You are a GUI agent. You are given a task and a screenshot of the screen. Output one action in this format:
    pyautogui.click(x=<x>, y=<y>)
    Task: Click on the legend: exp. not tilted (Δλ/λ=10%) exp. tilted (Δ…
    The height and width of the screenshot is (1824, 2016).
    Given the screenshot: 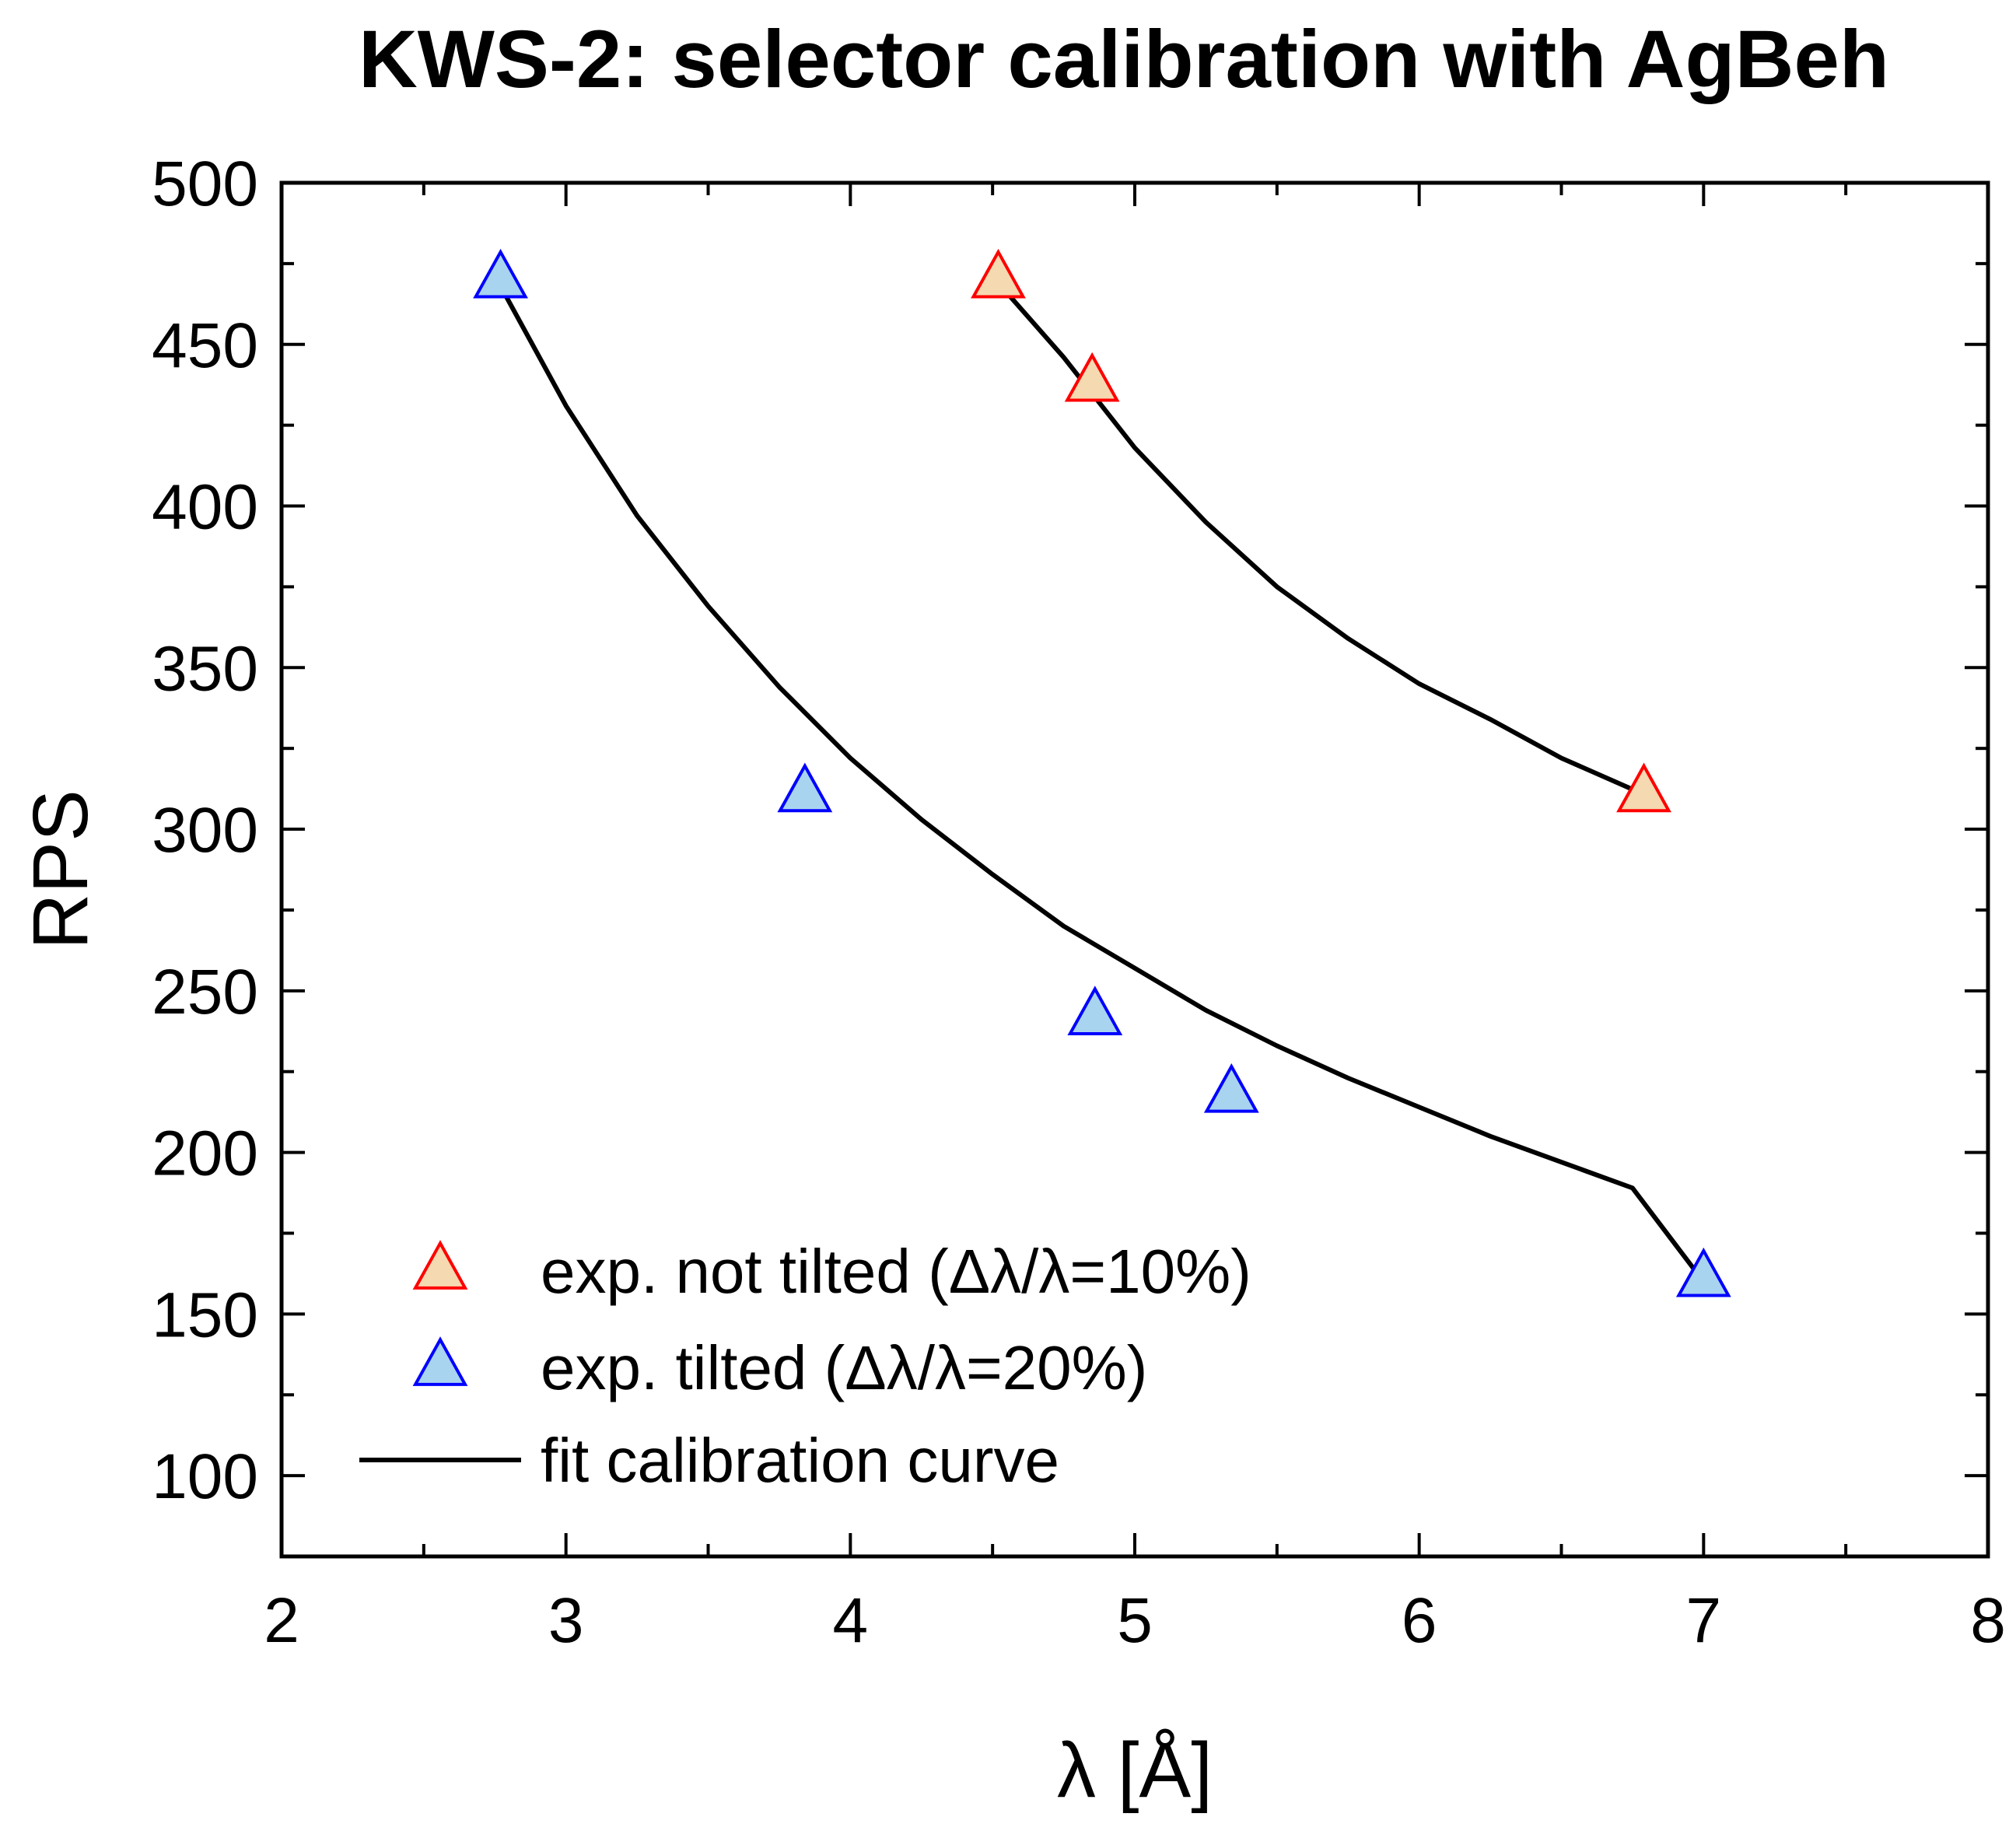 What is the action you would take?
    pyautogui.click(x=805, y=1366)
    